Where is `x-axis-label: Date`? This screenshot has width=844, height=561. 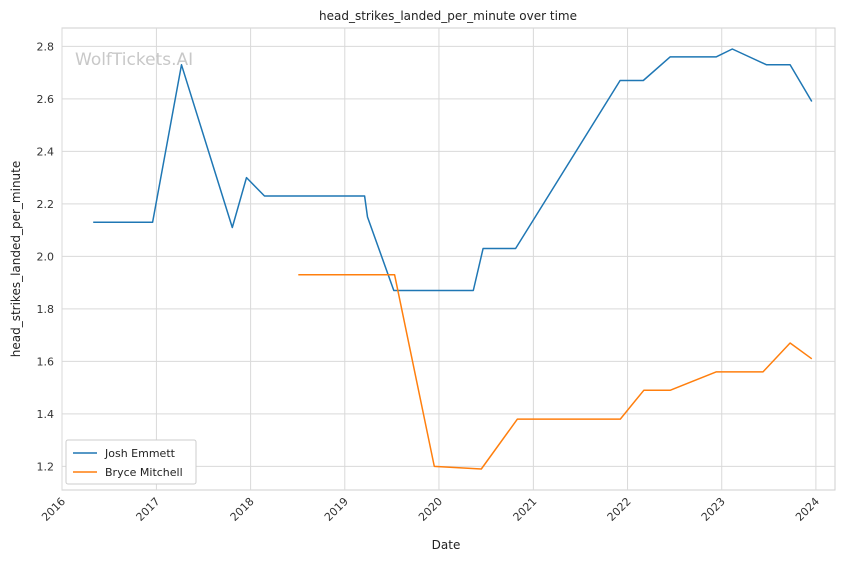
x-axis-label: Date is located at coordinates (446, 545).